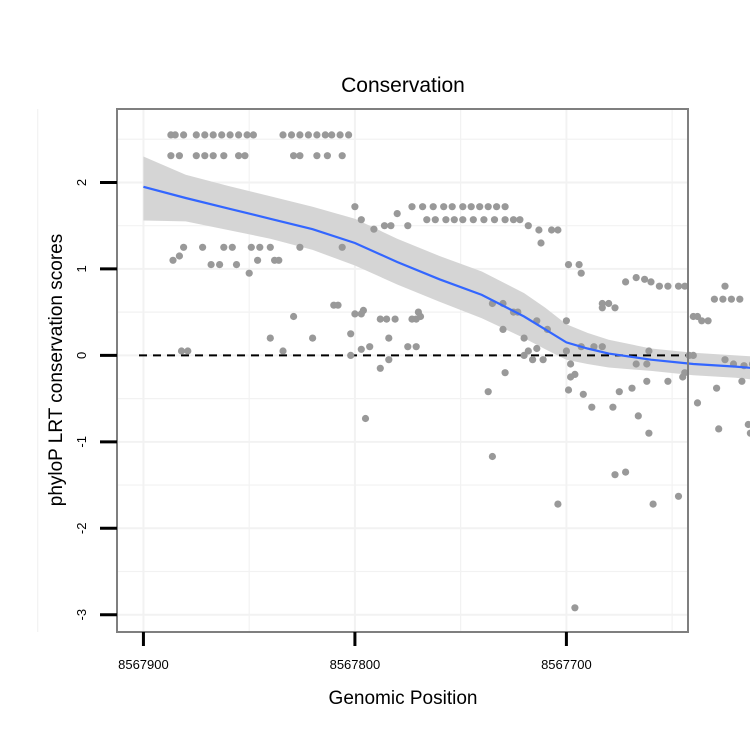 Image resolution: width=750 pixels, height=750 pixels. I want to click on y-tick-label: -1, so click(81, 442).